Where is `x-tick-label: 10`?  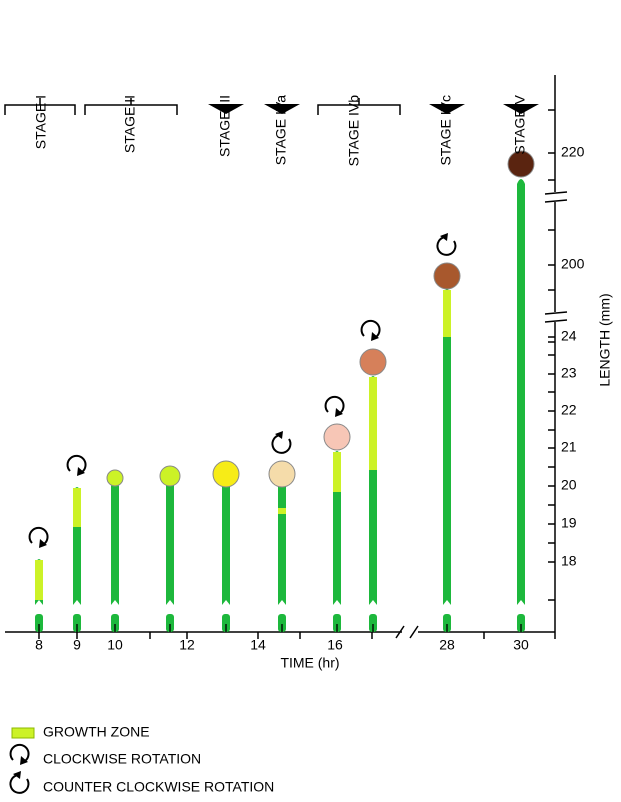 x-tick-label: 10 is located at coordinates (115, 645).